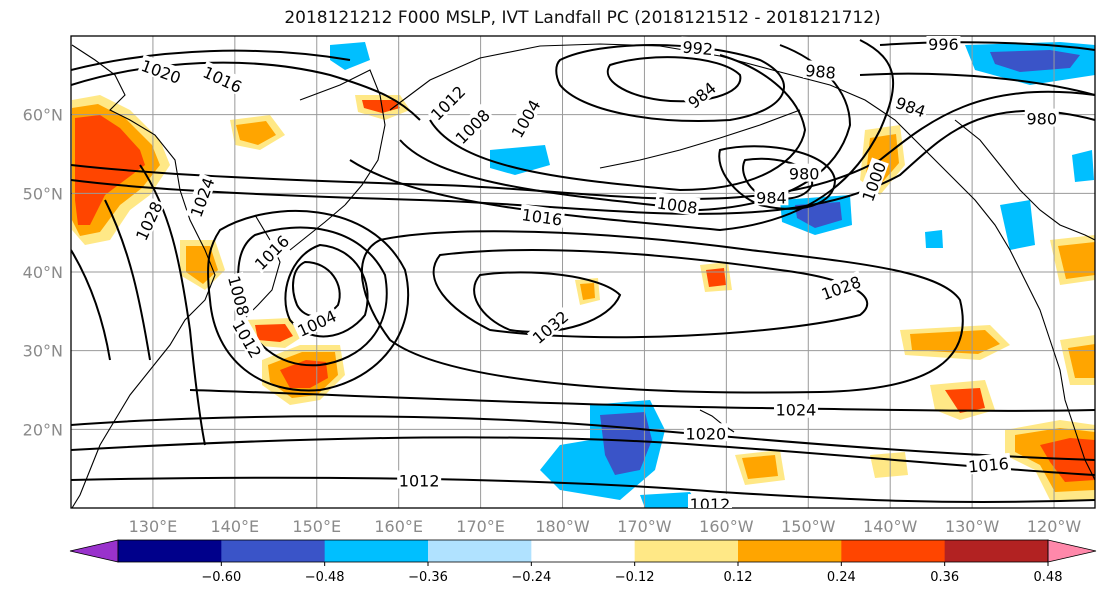 The width and height of the screenshot is (1105, 601). I want to click on contour-label-text: 1028, so click(841, 288).